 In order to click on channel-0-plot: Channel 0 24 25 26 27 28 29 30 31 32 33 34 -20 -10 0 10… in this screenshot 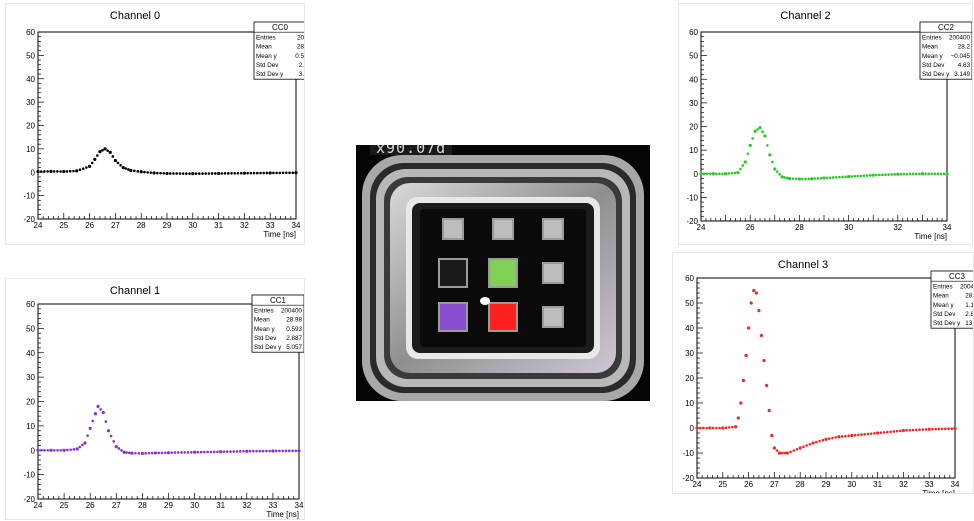, I will do `click(155, 124)`.